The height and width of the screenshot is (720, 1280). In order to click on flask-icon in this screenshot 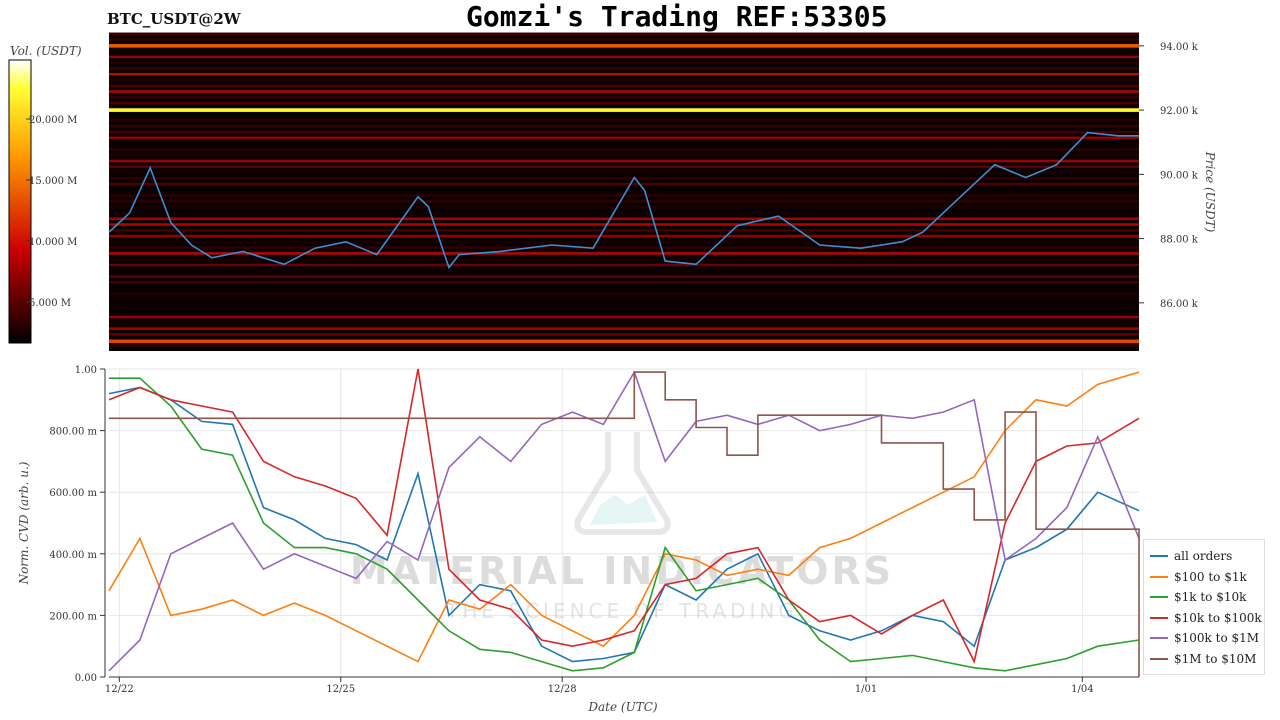, I will do `click(622, 483)`.